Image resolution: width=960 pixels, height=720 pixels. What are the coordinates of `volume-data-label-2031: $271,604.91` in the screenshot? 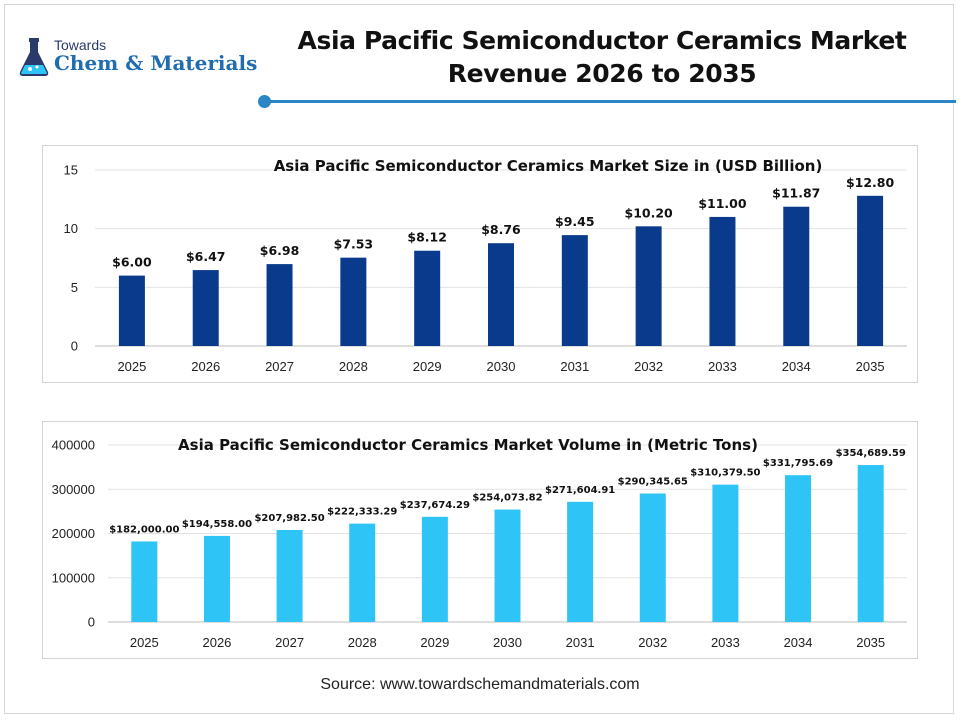 It's located at (580, 490).